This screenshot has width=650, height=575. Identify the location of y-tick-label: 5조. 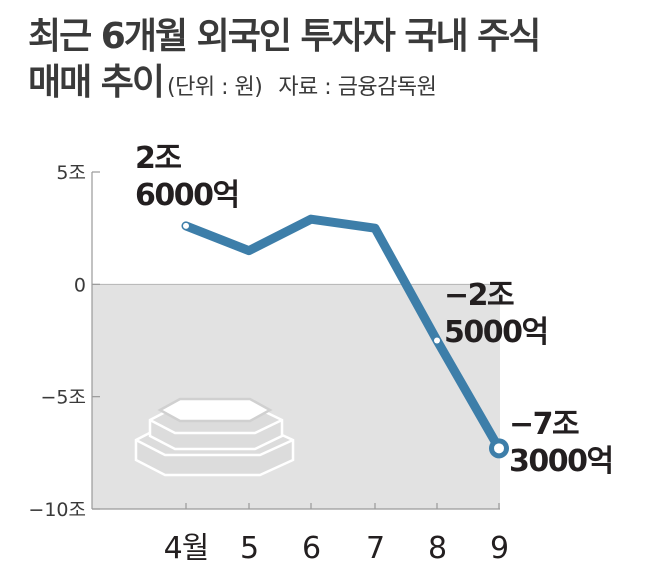
(71, 173).